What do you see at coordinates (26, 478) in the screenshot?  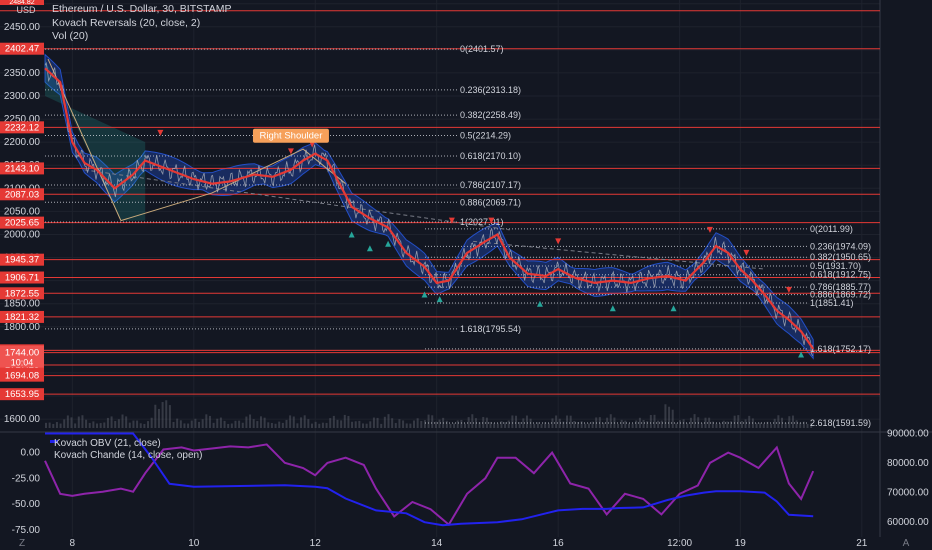 I see `osc-left-tick: -25.00` at bounding box center [26, 478].